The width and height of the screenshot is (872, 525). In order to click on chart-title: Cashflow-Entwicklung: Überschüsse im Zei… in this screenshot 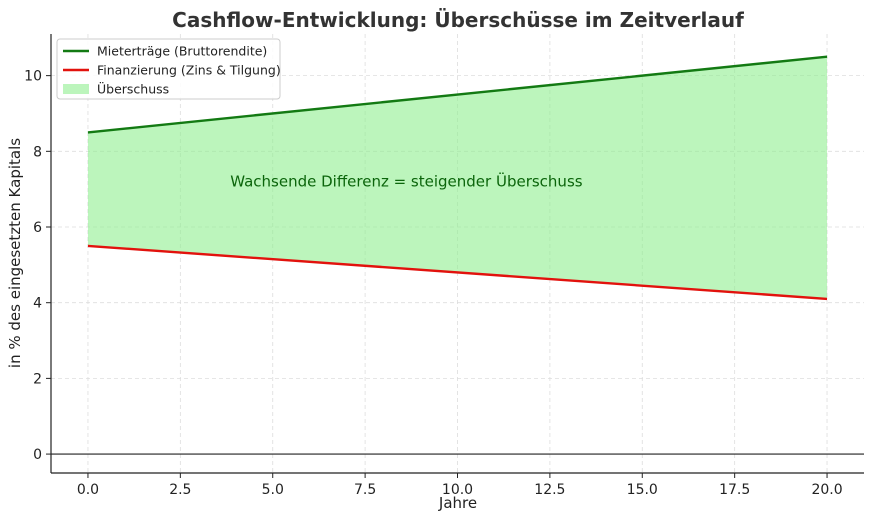, I will do `click(458, 20)`.